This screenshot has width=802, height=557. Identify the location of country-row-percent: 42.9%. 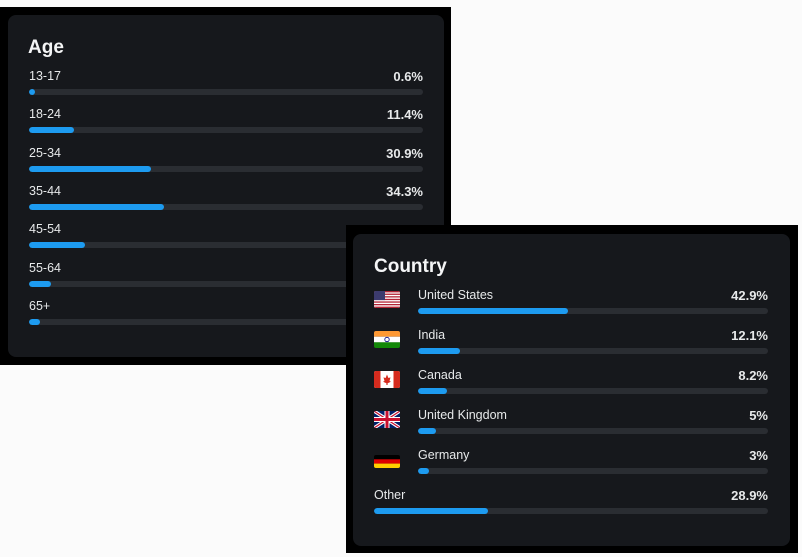
(749, 295).